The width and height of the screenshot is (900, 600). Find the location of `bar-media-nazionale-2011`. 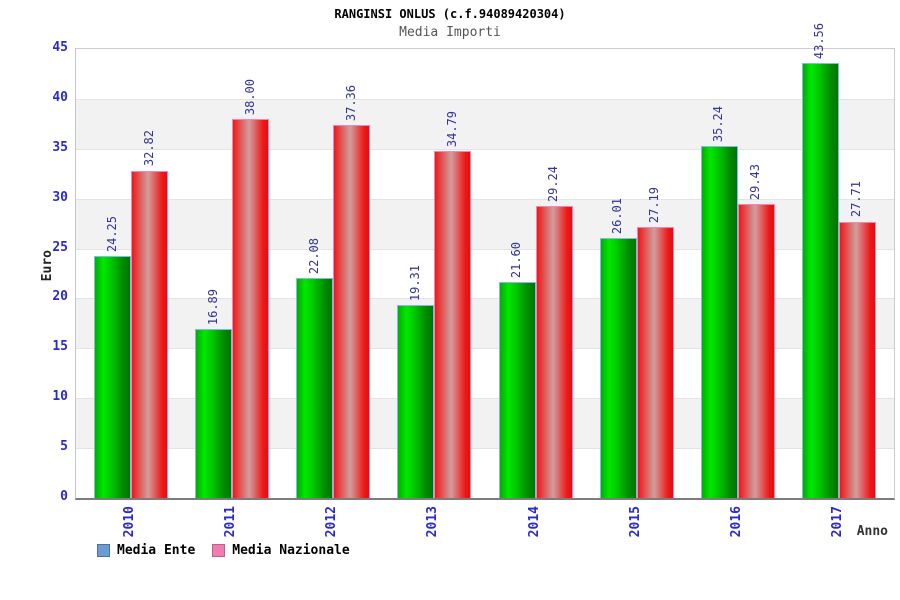

bar-media-nazionale-2011 is located at coordinates (251, 308).